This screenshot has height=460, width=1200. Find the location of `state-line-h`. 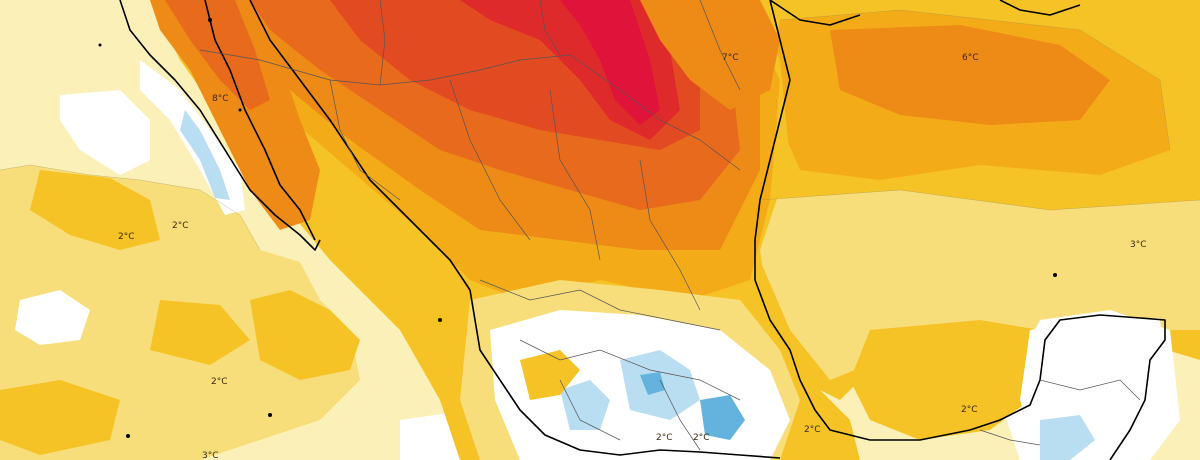

state-line-h is located at coordinates (680, 415).